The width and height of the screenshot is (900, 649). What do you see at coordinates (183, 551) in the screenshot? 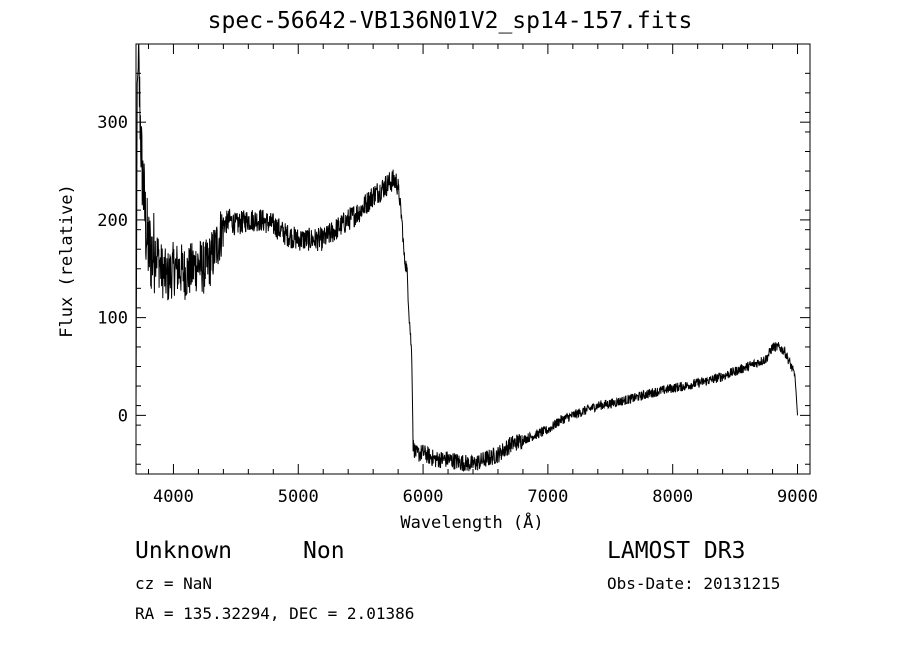
I see `object-class: Unknown` at bounding box center [183, 551].